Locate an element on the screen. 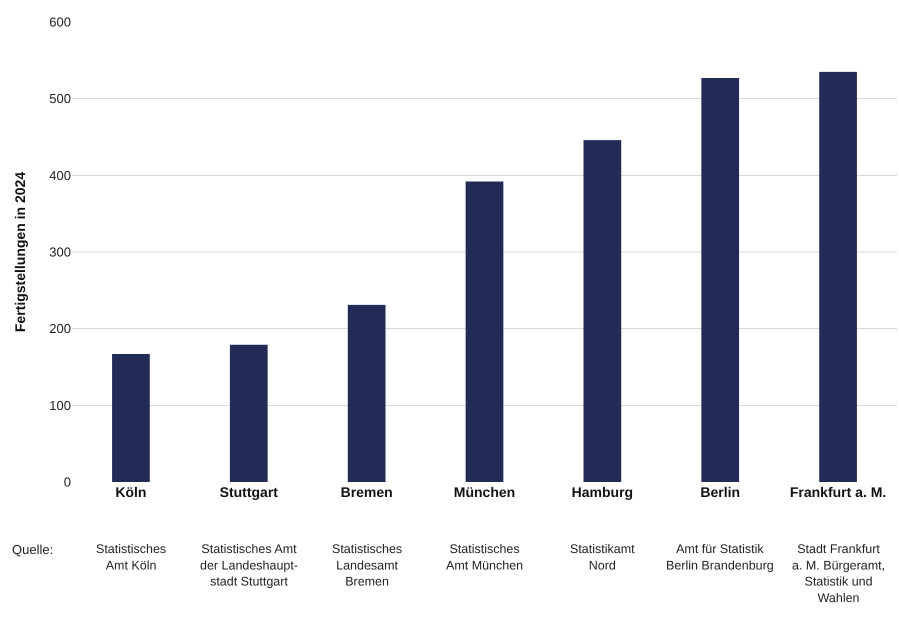 Image resolution: width=899 pixels, height=625 pixels. x-tick-label: Bremen is located at coordinates (366, 492).